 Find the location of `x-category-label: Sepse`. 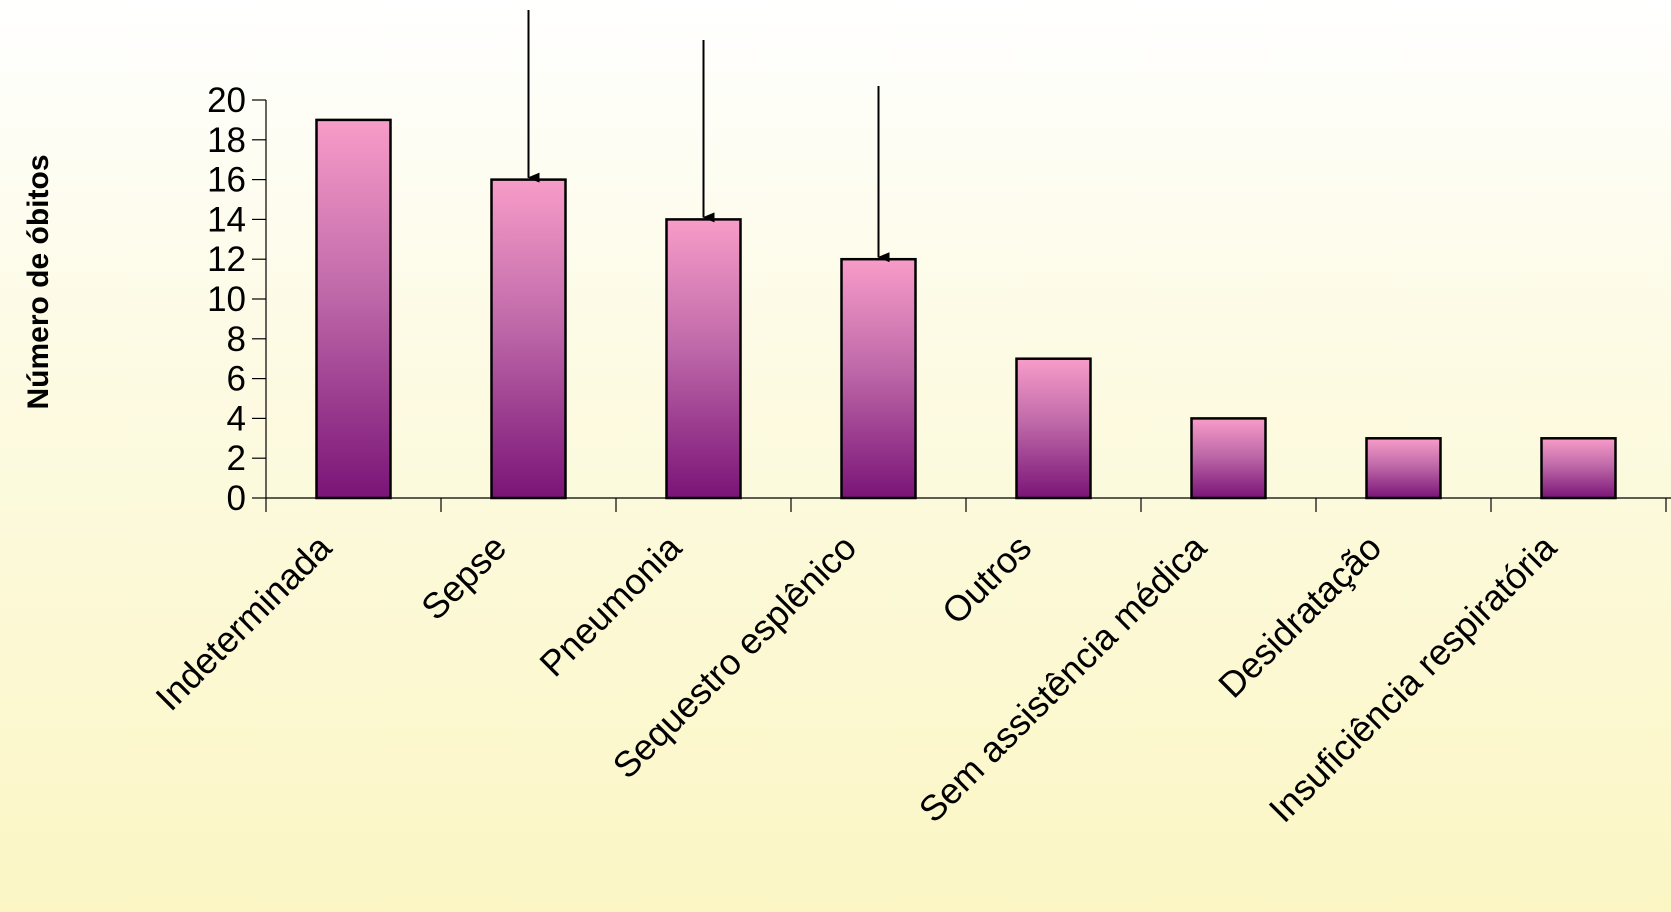

x-category-label: Sepse is located at coordinates (463, 577).